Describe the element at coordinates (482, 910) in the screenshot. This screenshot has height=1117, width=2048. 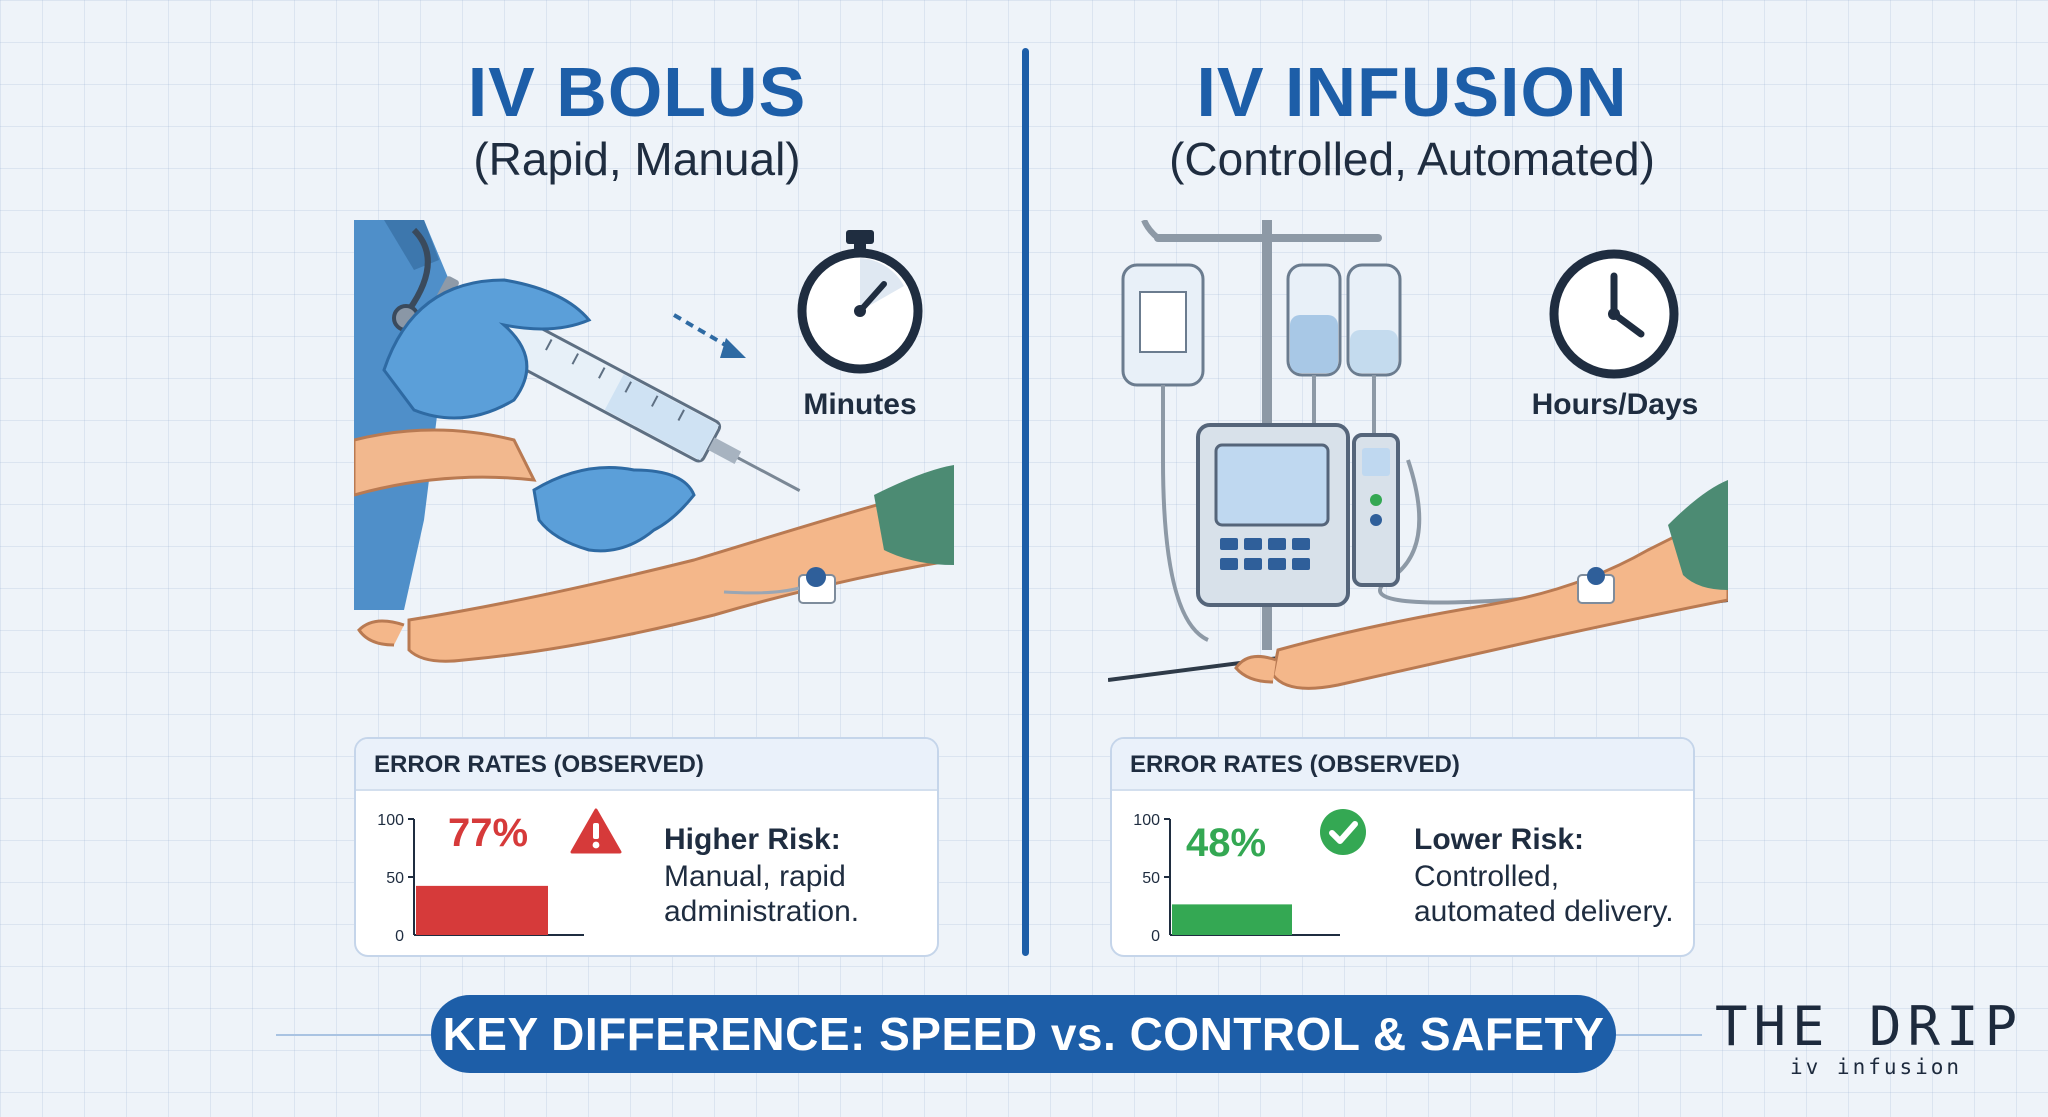
I see `bolus-error-bar` at that location.